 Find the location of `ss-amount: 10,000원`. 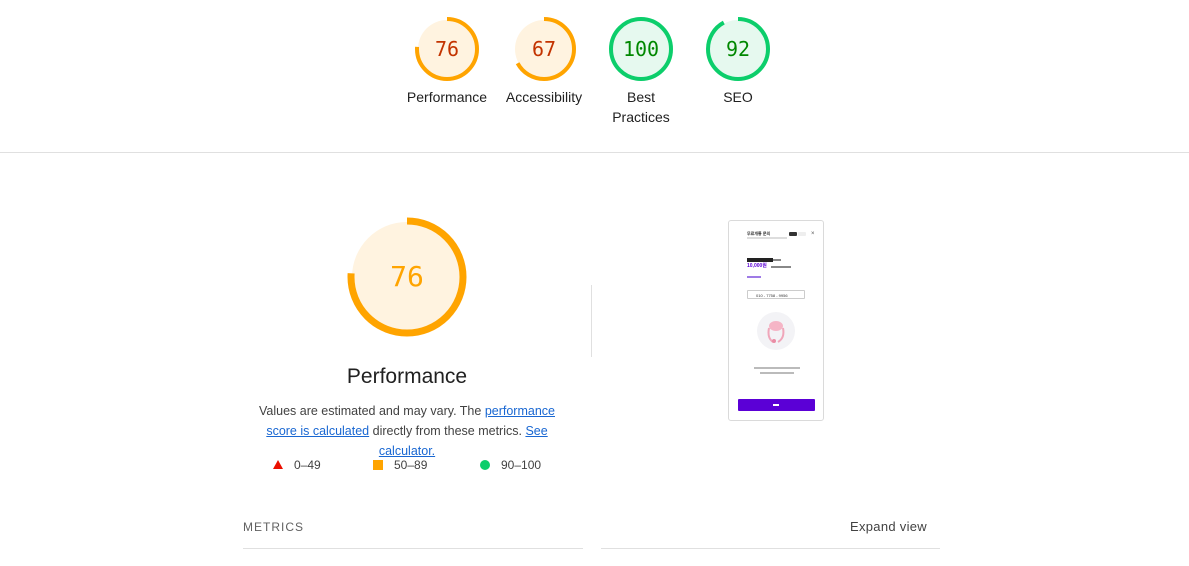

ss-amount: 10,000원 is located at coordinates (757, 266).